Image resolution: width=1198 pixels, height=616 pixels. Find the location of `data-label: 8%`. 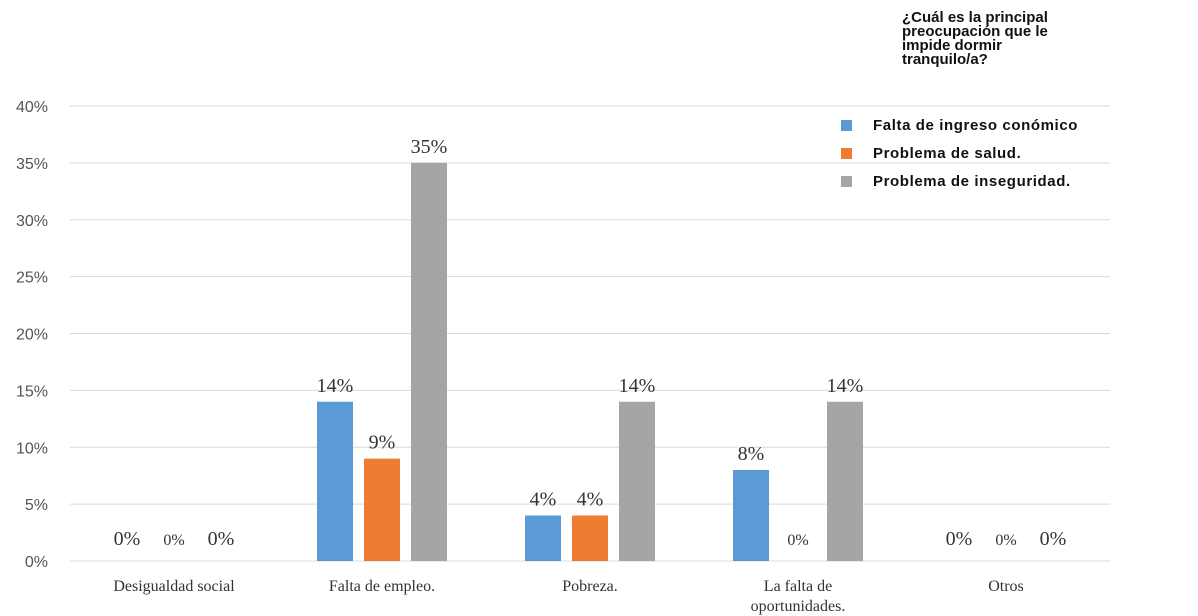

data-label: 8% is located at coordinates (751, 454).